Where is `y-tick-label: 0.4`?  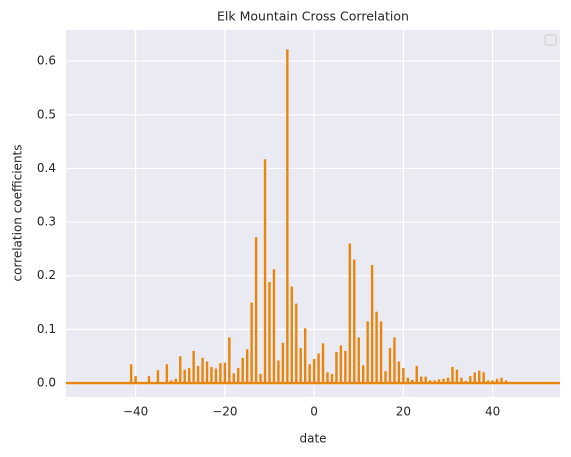 y-tick-label: 0.4 is located at coordinates (46, 168).